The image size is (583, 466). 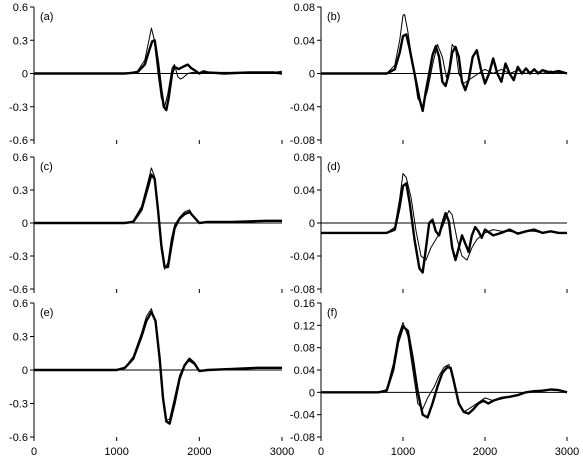 What do you see at coordinates (46, 313) in the screenshot?
I see `panel-label: (e)` at bounding box center [46, 313].